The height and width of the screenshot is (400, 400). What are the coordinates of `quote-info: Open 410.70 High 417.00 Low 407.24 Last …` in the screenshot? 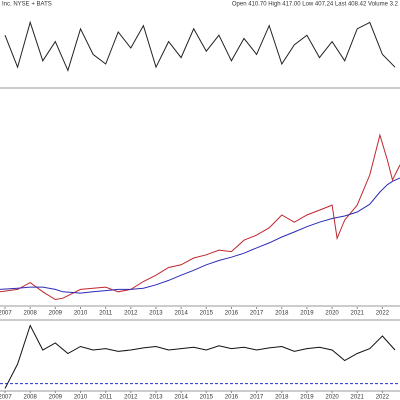 It's located at (315, 5).